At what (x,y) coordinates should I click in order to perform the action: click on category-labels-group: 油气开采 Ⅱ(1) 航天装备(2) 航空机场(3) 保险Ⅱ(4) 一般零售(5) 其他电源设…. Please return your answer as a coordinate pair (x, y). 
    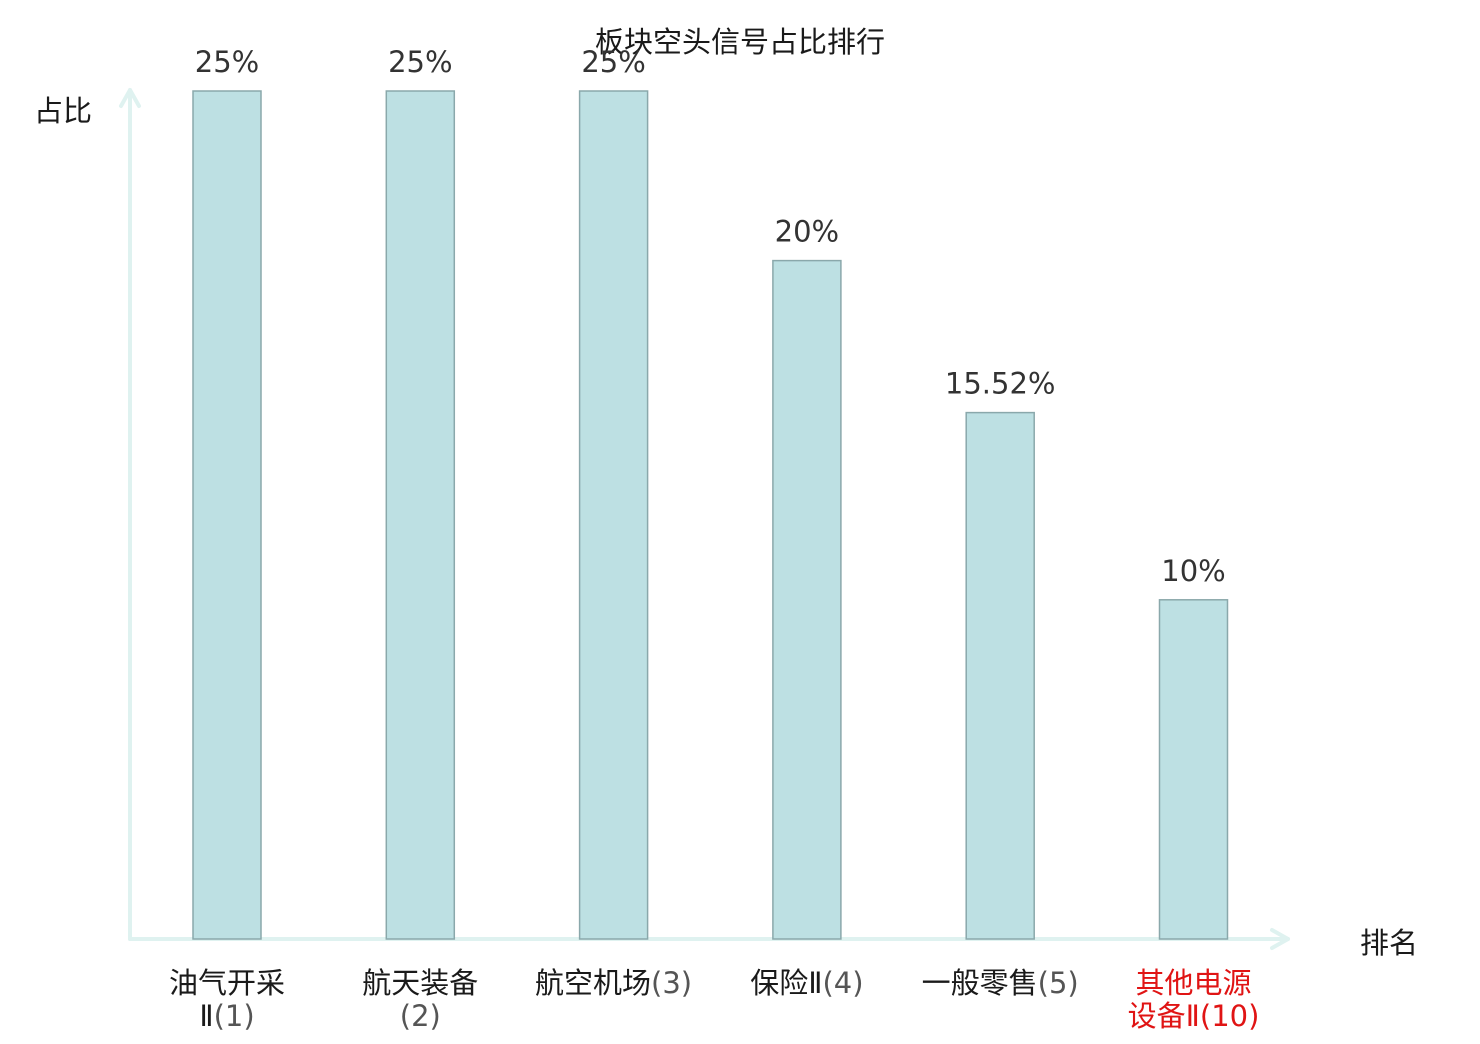
    Looking at the image, I should click on (714, 999).